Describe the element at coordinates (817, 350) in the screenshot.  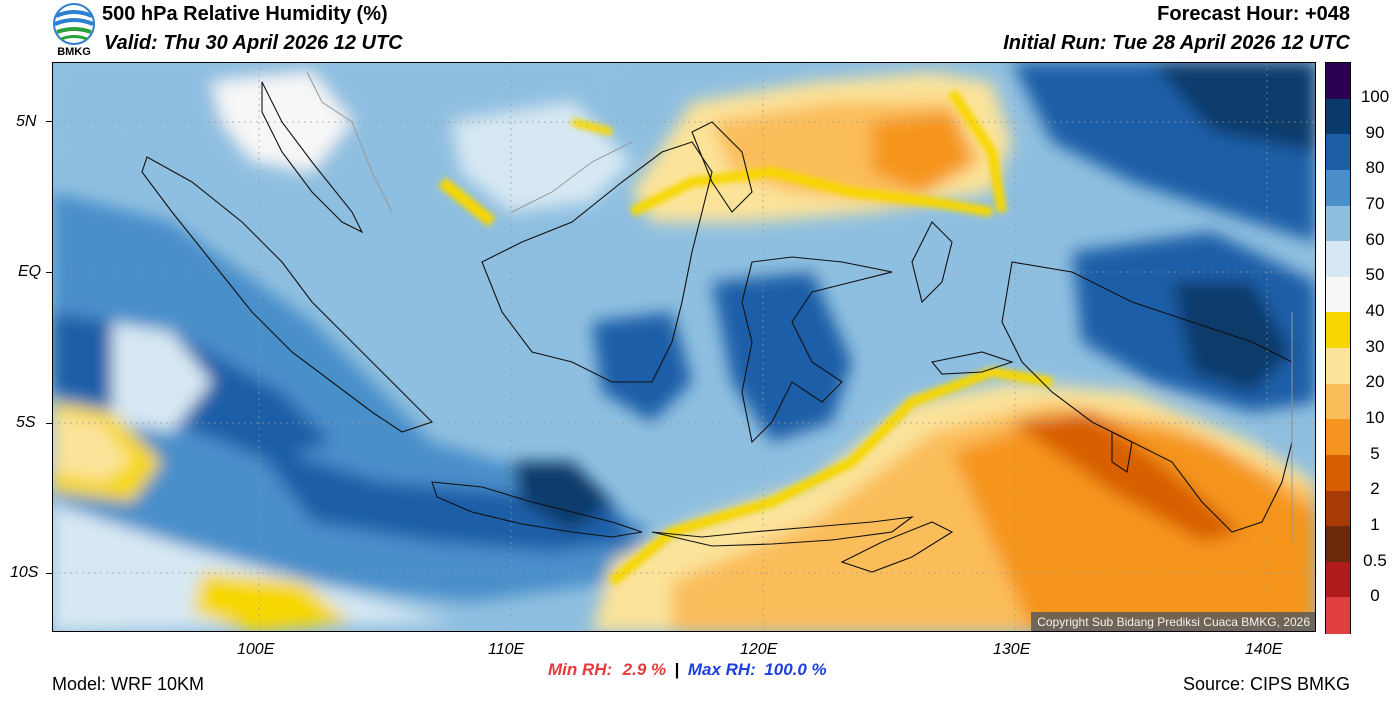
I see `sulawesi-coastline` at that location.